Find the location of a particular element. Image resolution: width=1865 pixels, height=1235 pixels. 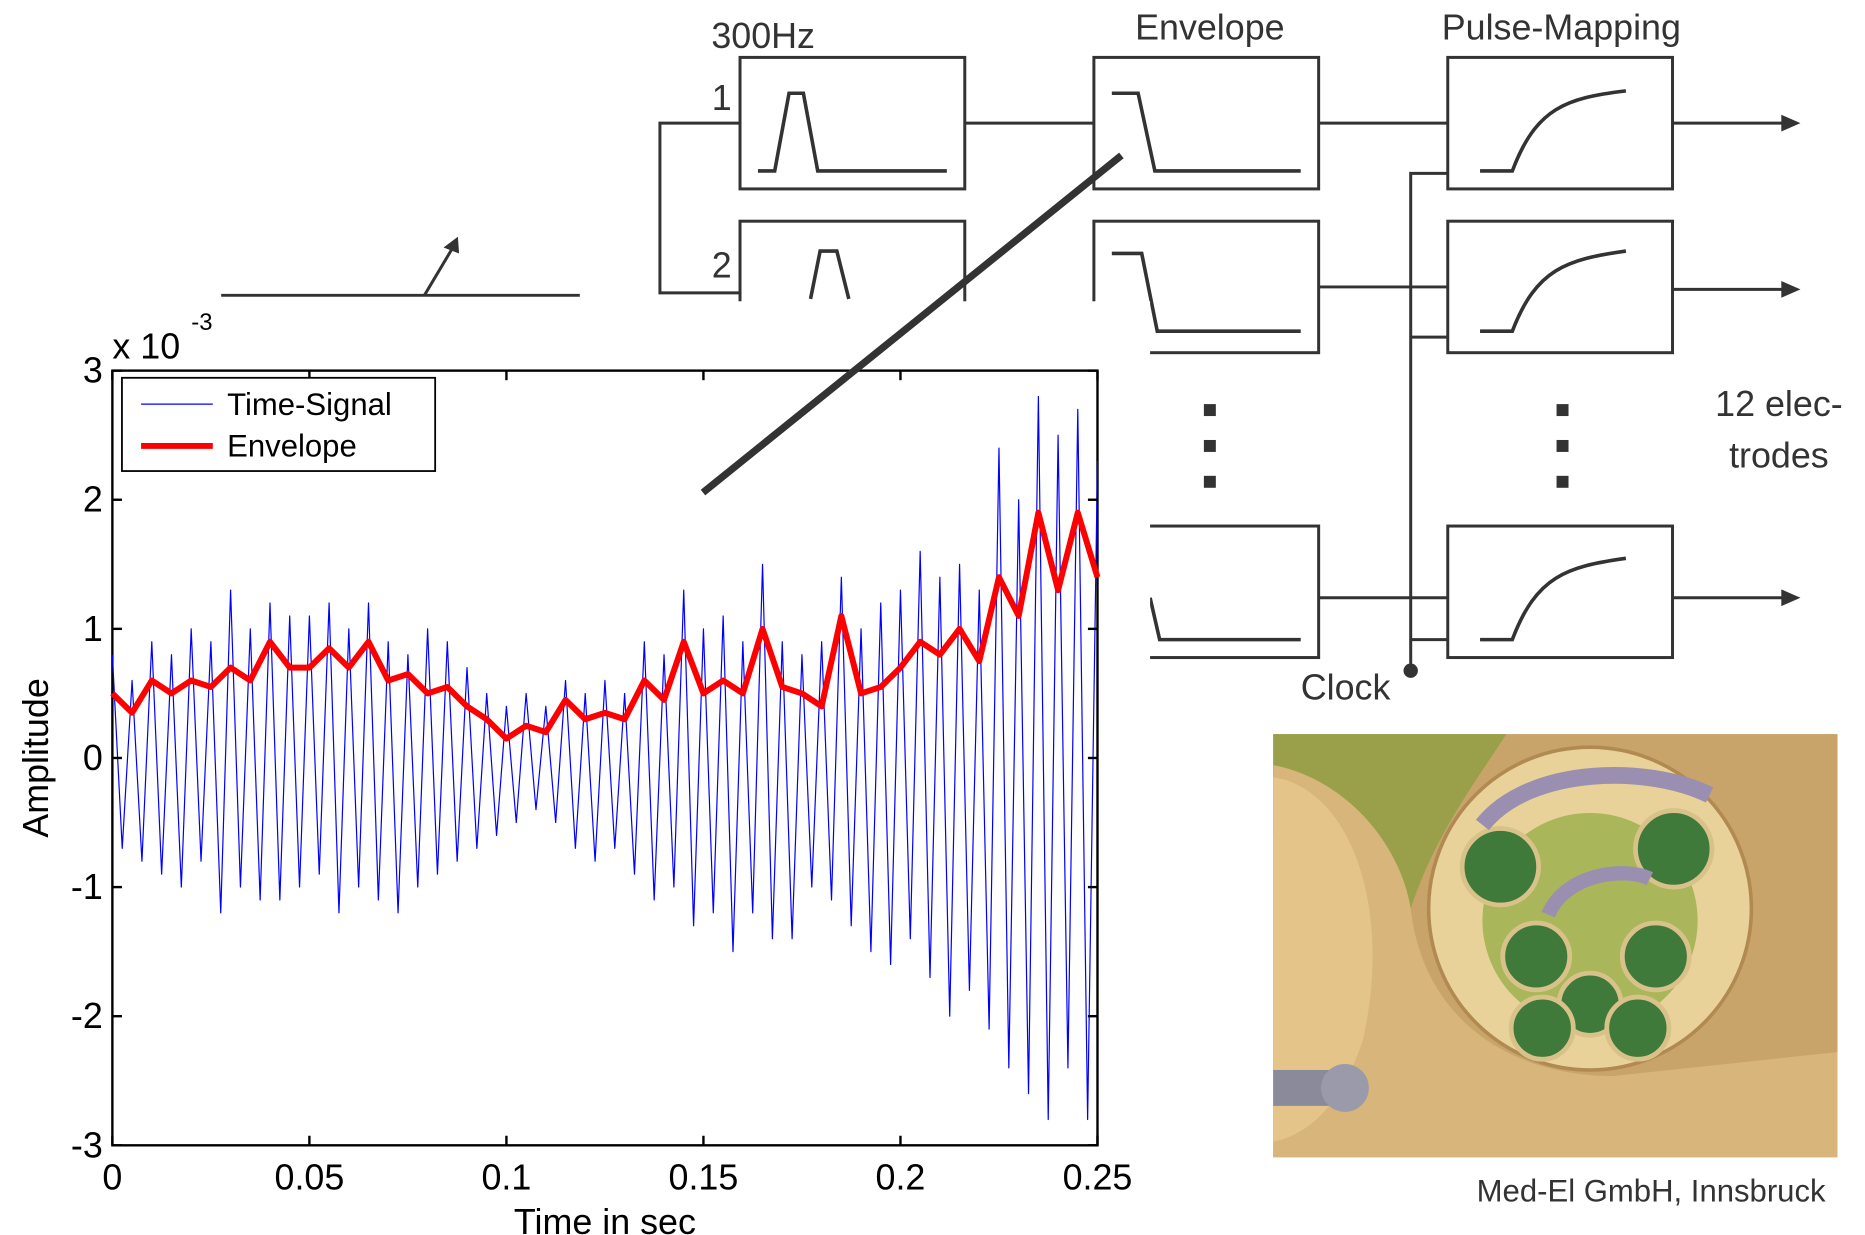

output-label: 12 elec- is located at coordinates (1779, 404).